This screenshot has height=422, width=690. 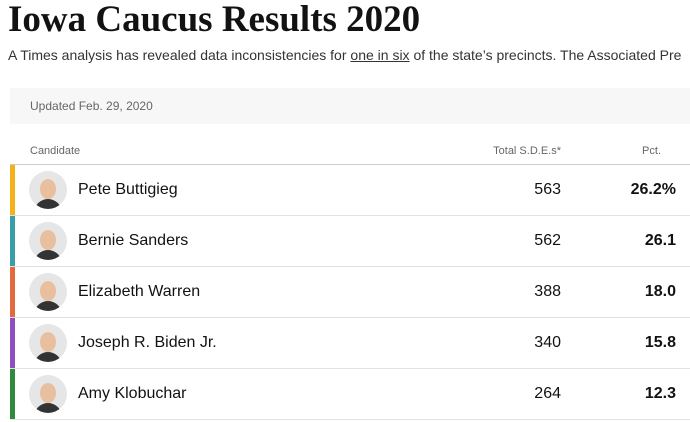 I want to click on sde-total: 388, so click(x=547, y=291).